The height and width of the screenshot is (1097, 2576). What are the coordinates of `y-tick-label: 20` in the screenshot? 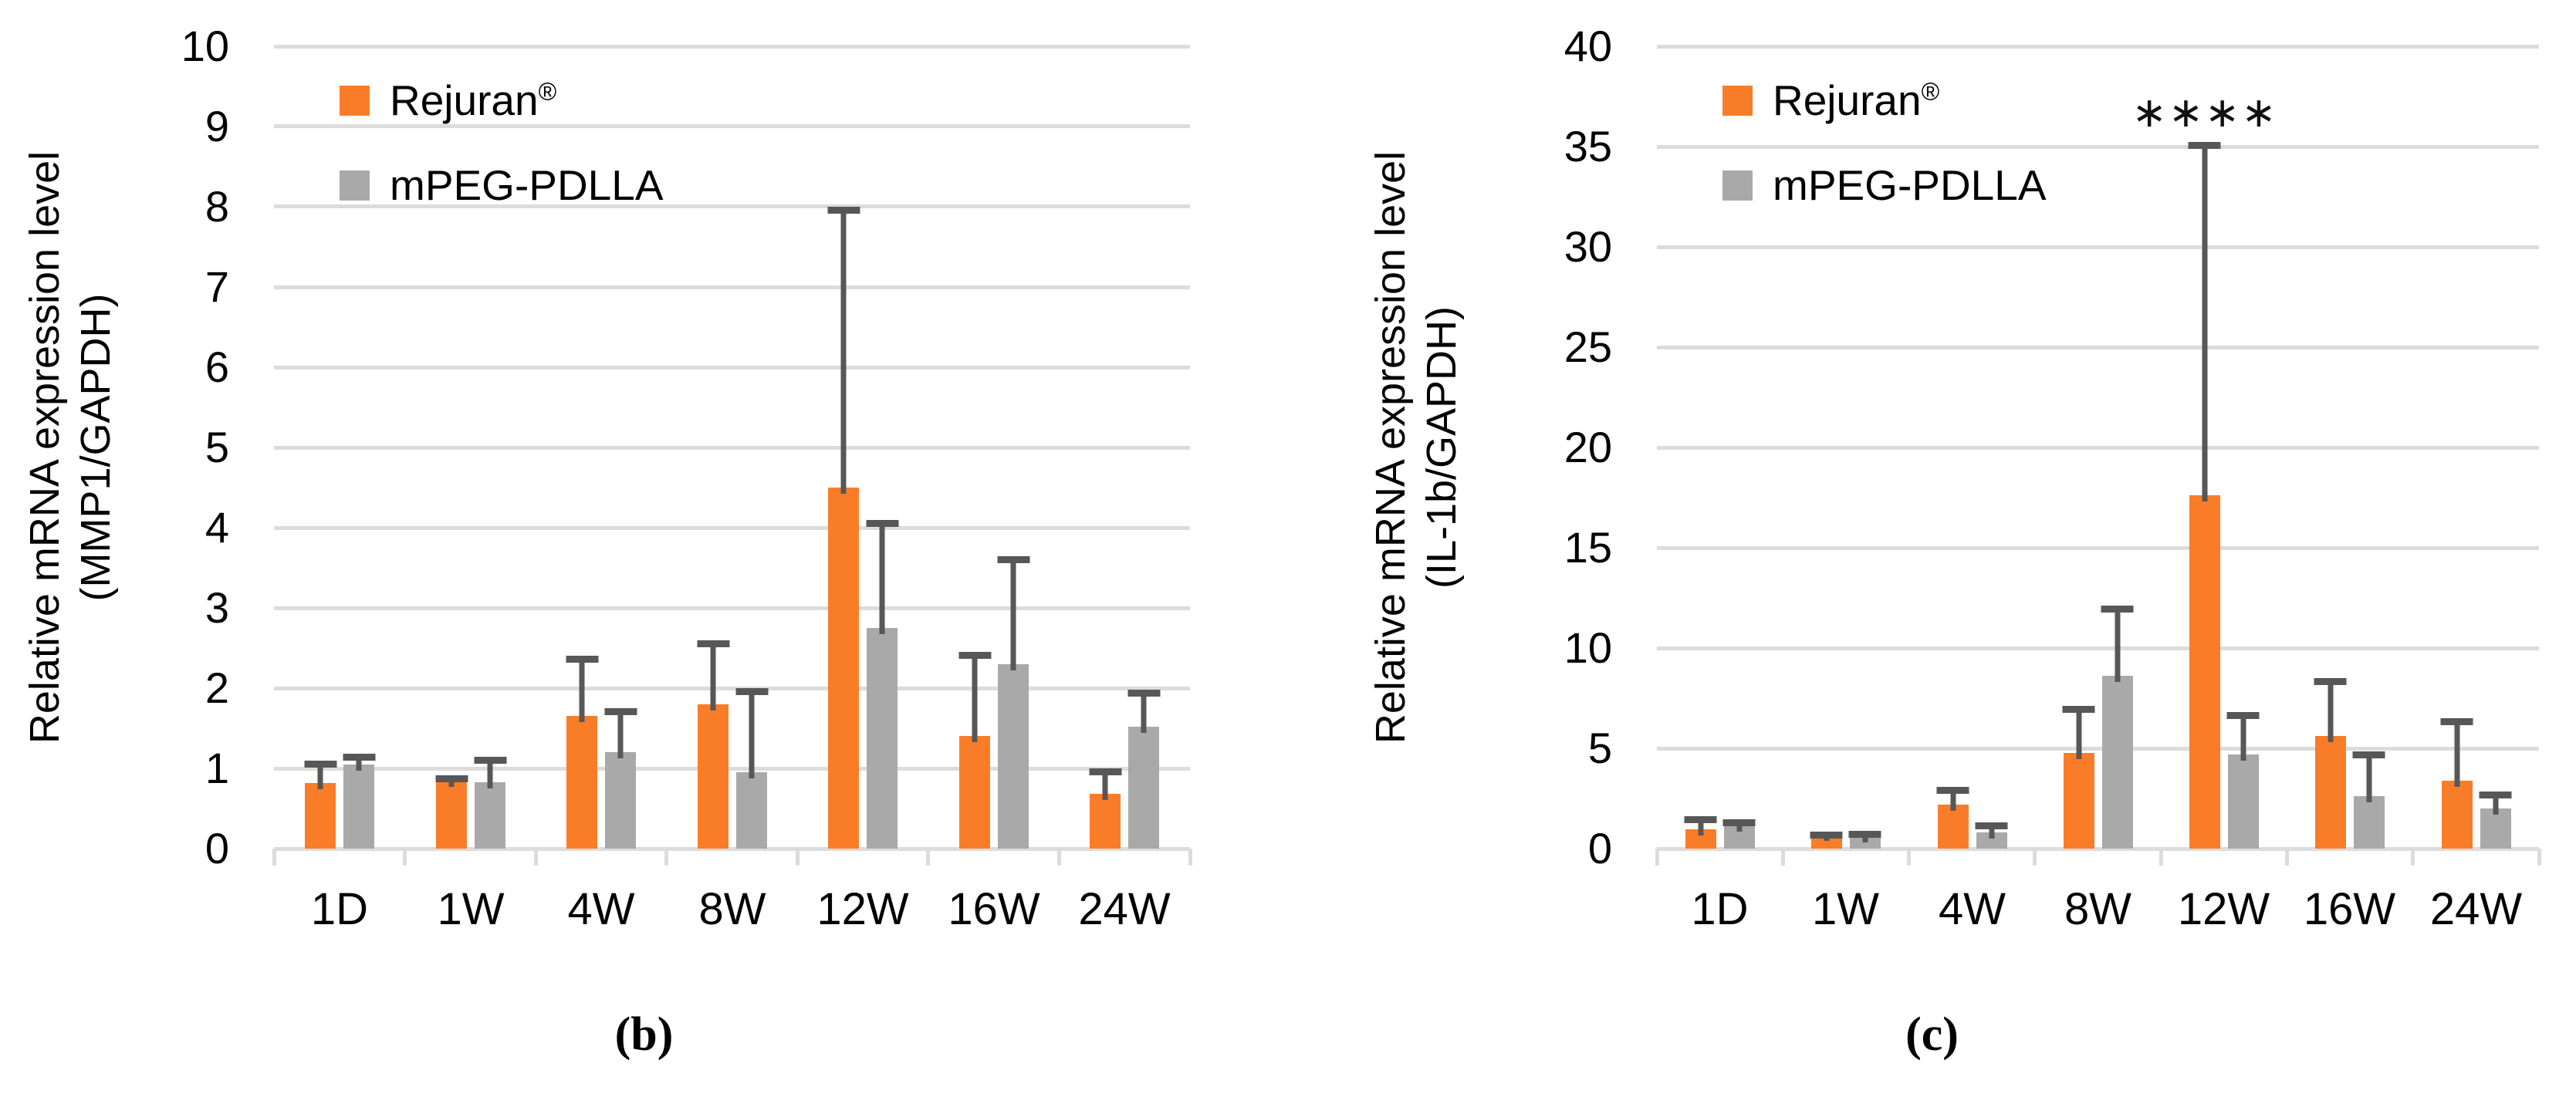 It's located at (1588, 447).